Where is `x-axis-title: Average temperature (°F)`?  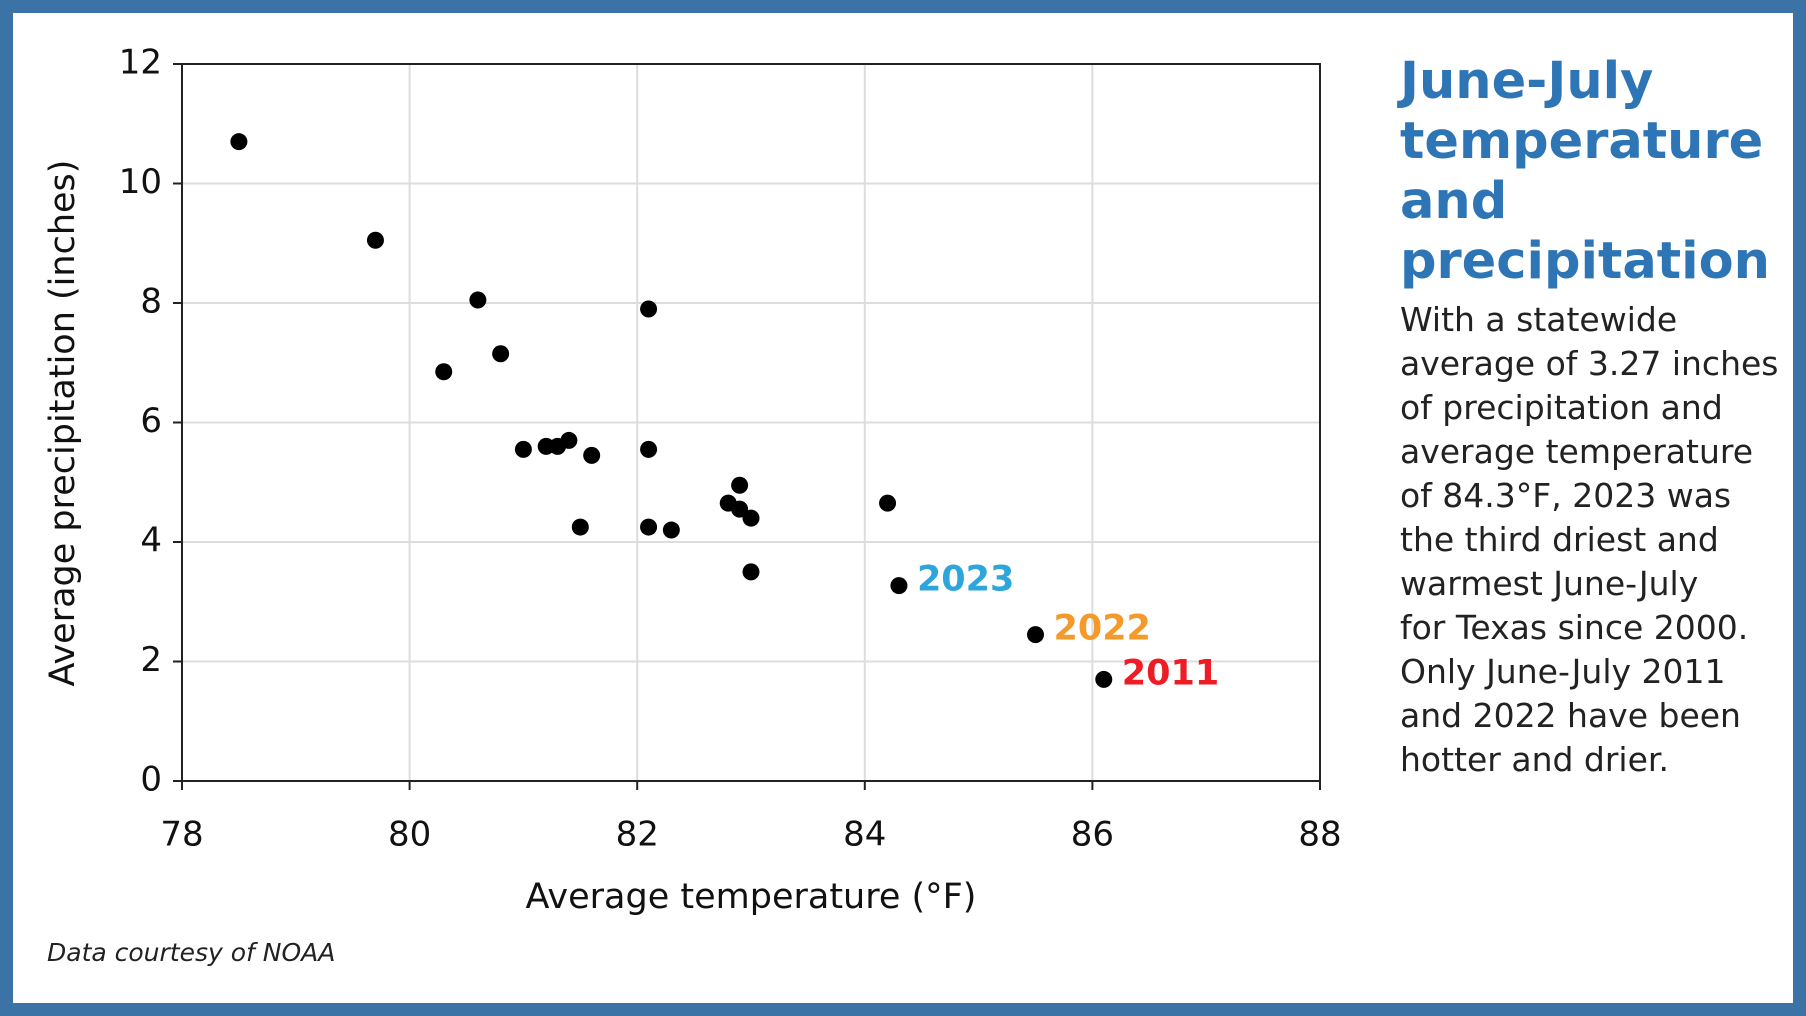 x-axis-title: Average temperature (°F) is located at coordinates (751, 897).